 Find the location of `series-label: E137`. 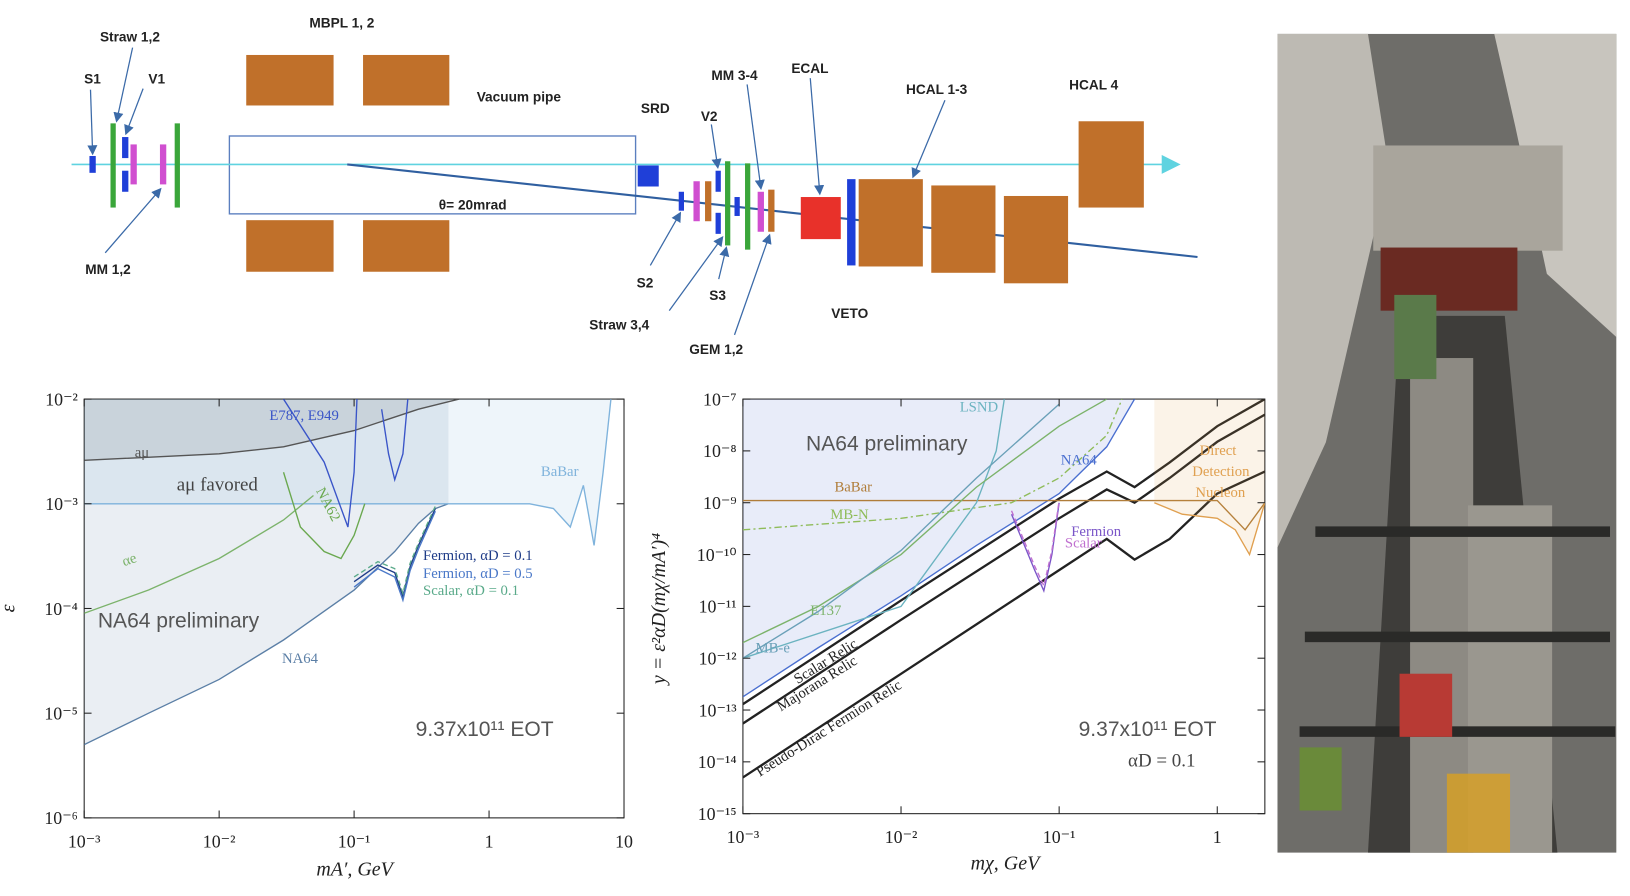

series-label: E137 is located at coordinates (825, 611).